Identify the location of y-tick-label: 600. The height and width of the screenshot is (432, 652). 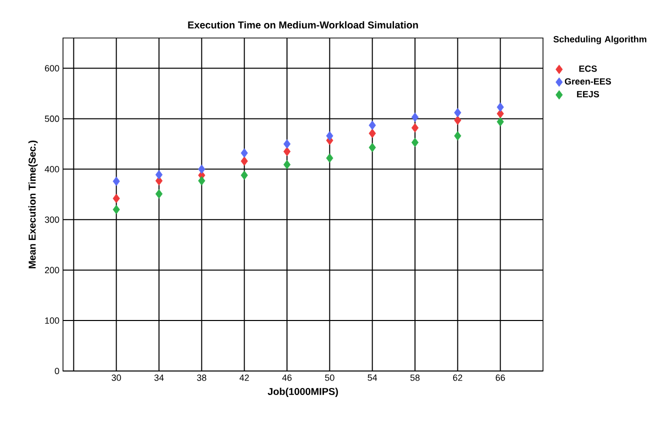
(52, 68).